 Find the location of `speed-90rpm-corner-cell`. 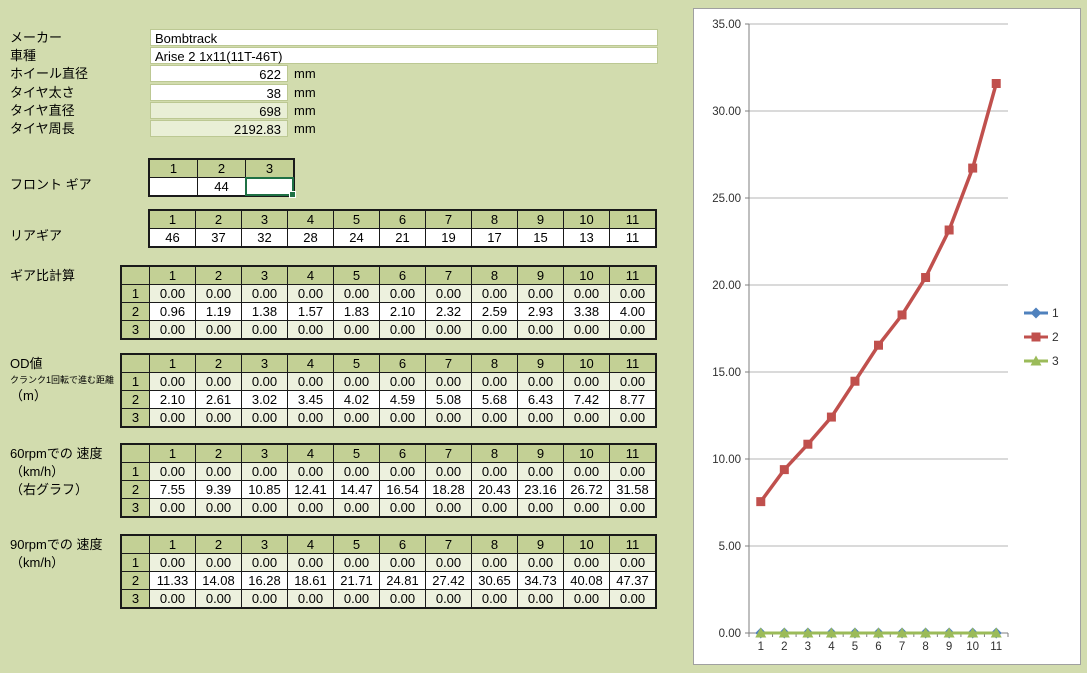

speed-90rpm-corner-cell is located at coordinates (135, 544).